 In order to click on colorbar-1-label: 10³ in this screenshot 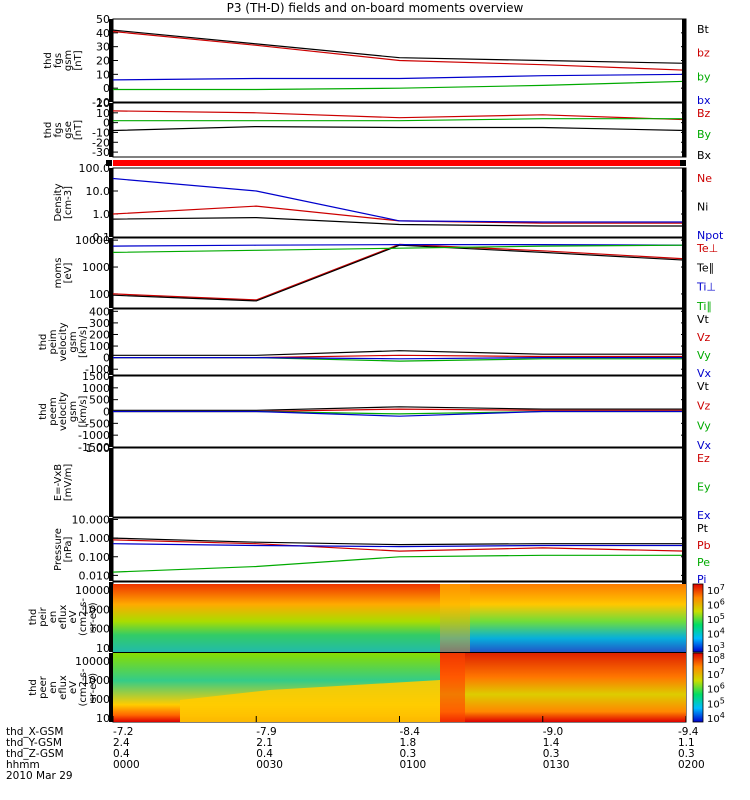, I will do `click(716, 648)`.